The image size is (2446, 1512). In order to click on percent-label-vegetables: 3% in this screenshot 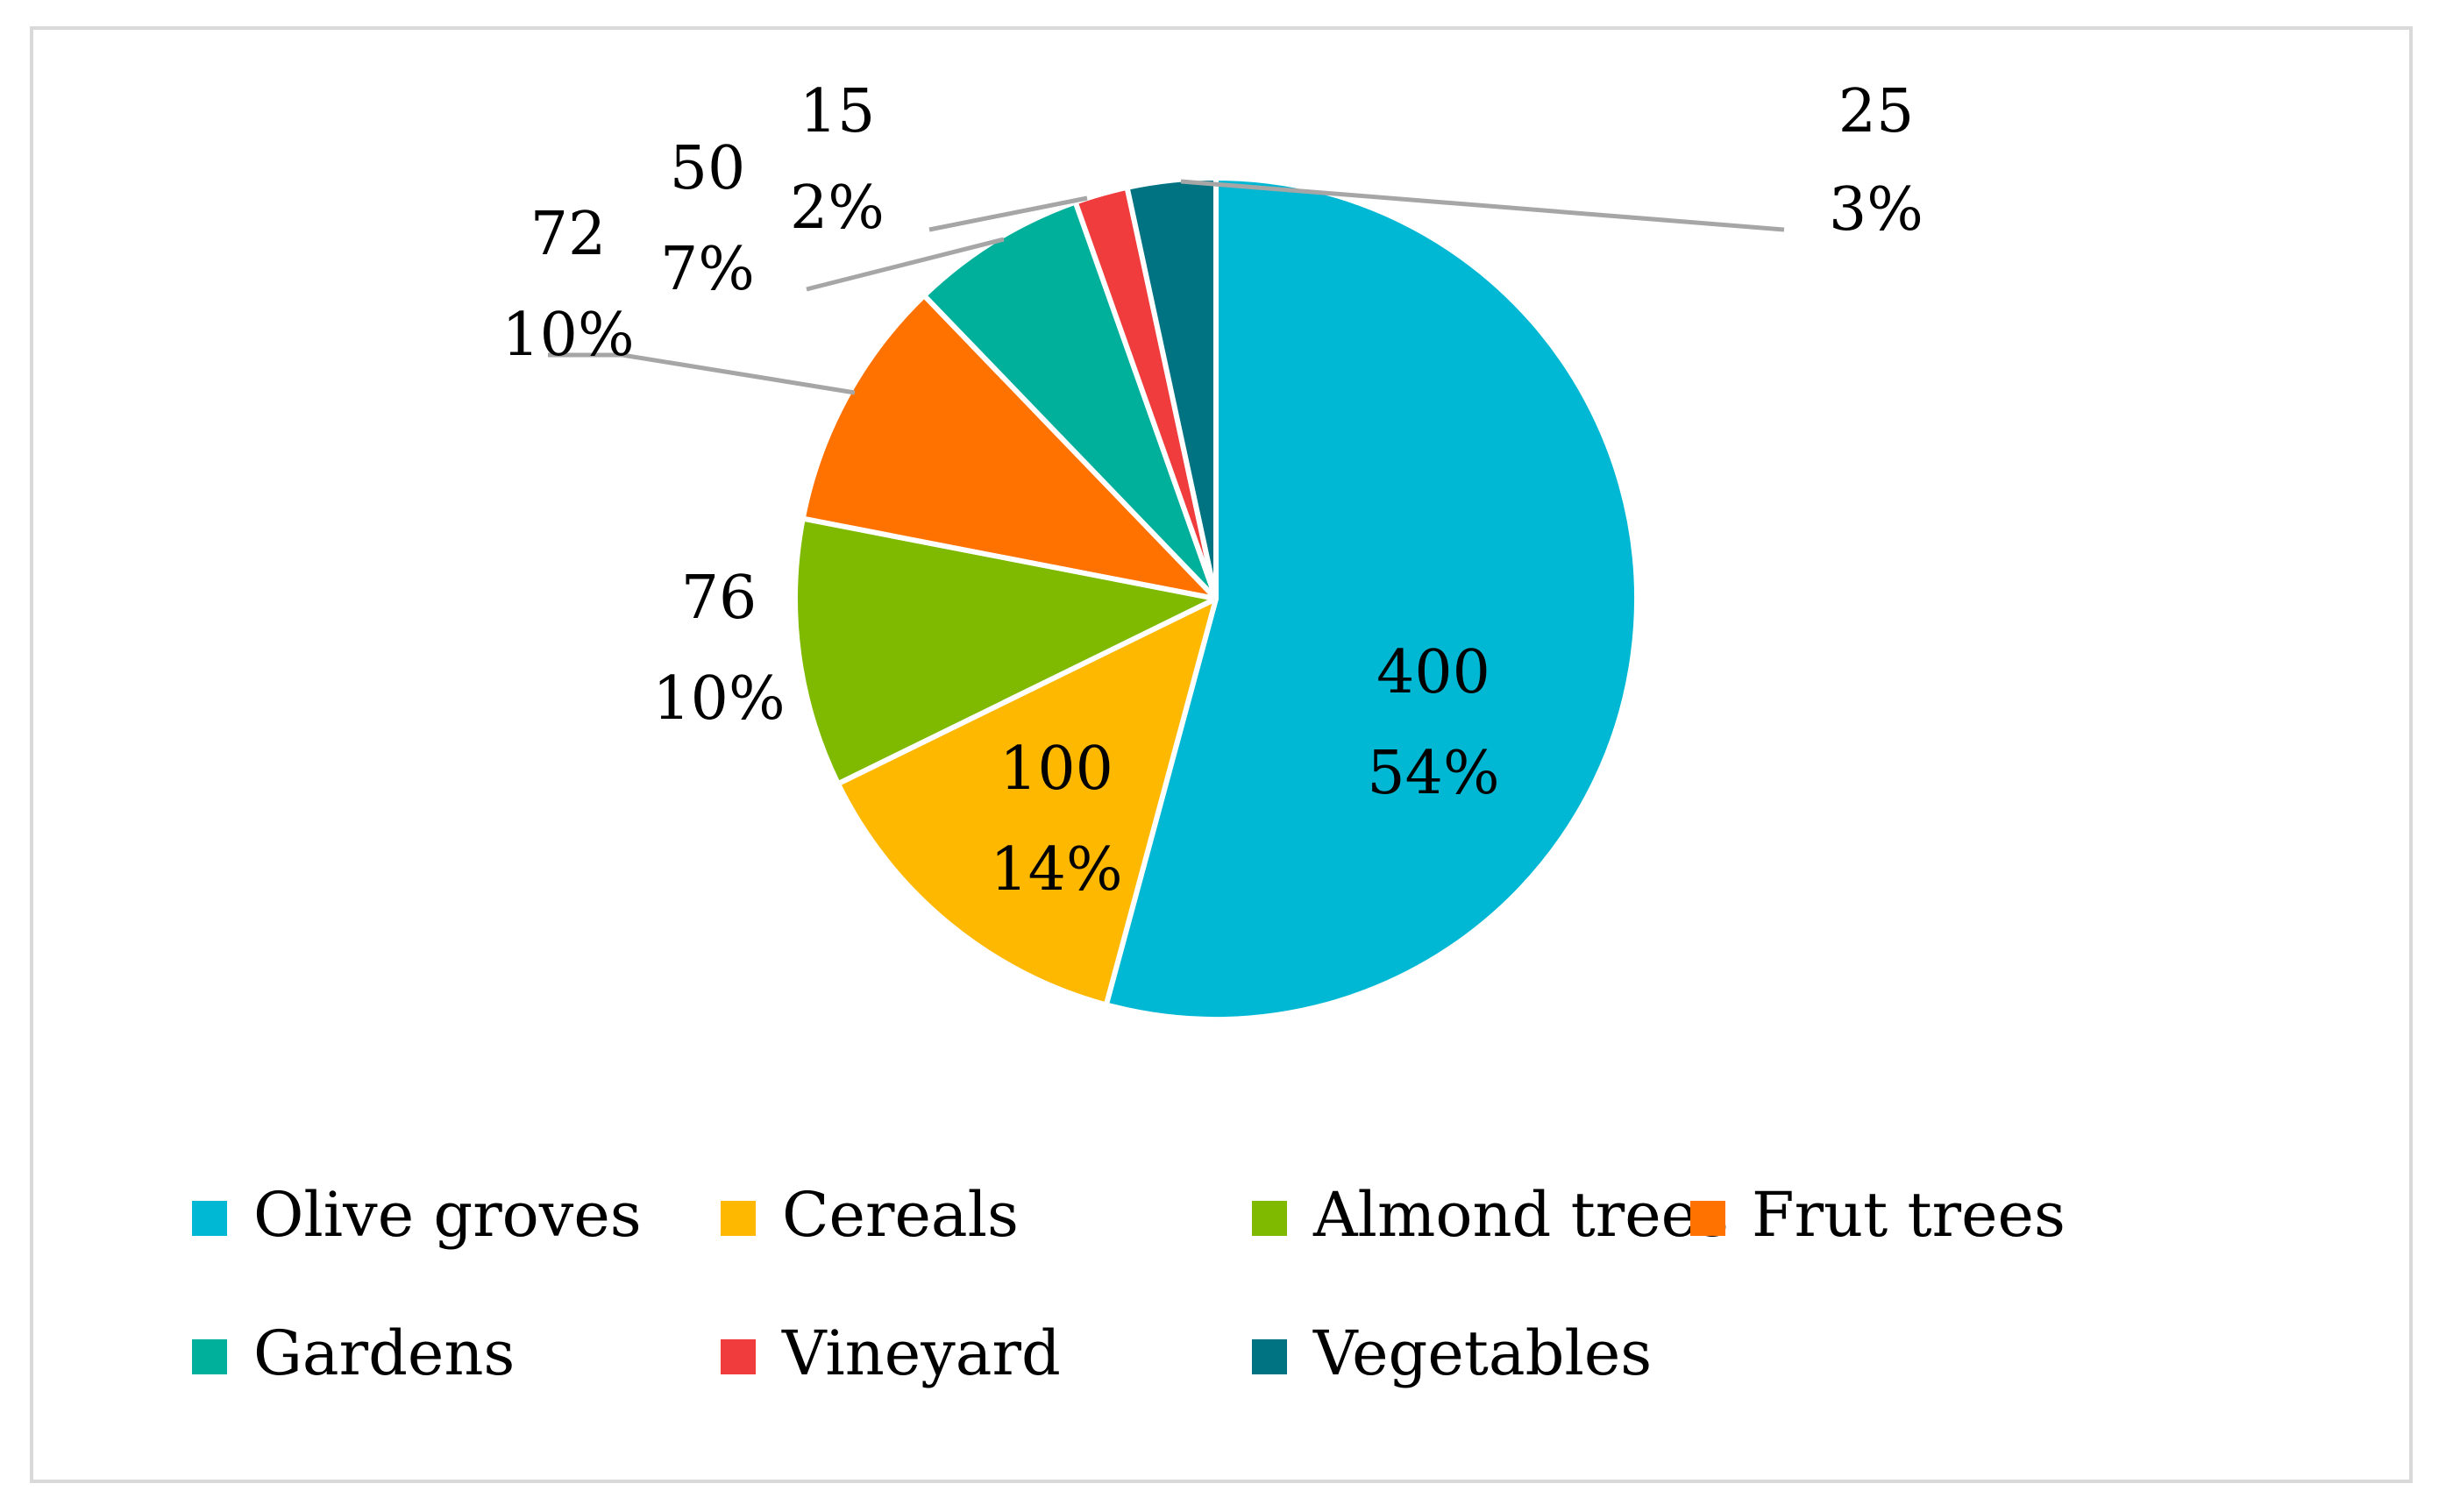, I will do `click(1876, 210)`.